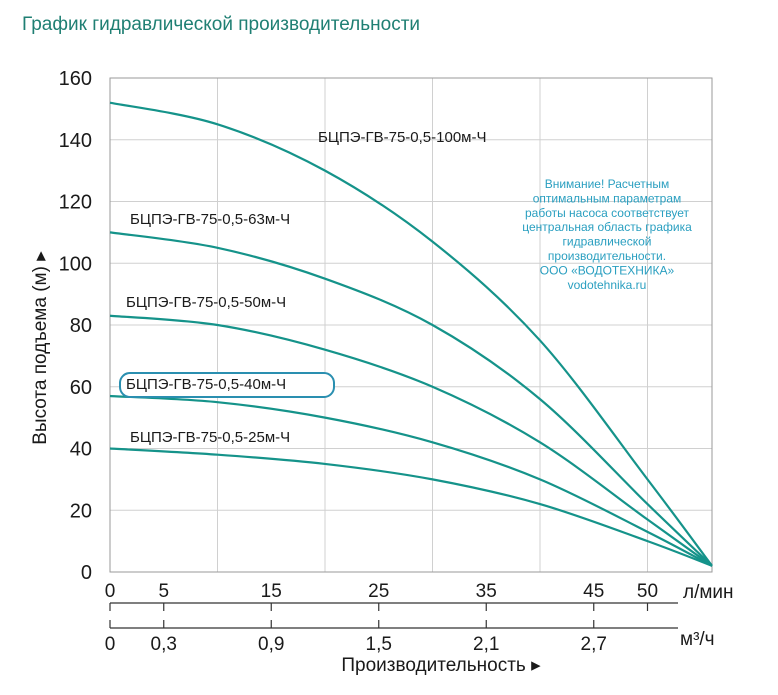 The height and width of the screenshot is (695, 778). What do you see at coordinates (40, 348) in the screenshot?
I see `y-axis-label: Высота подъема (м) ▸` at bounding box center [40, 348].